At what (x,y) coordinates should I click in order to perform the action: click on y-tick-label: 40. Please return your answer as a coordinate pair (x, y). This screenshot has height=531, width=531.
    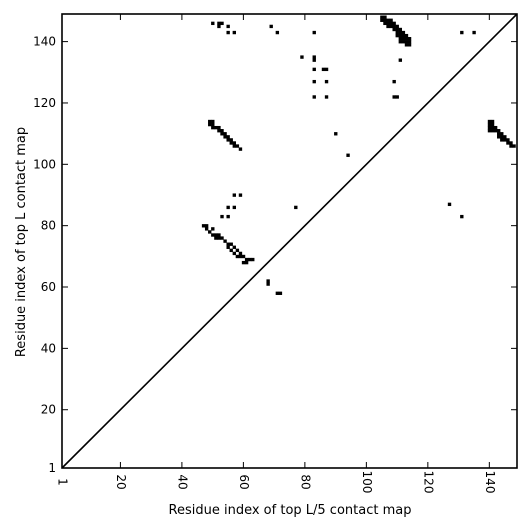
    Looking at the image, I should click on (48, 348).